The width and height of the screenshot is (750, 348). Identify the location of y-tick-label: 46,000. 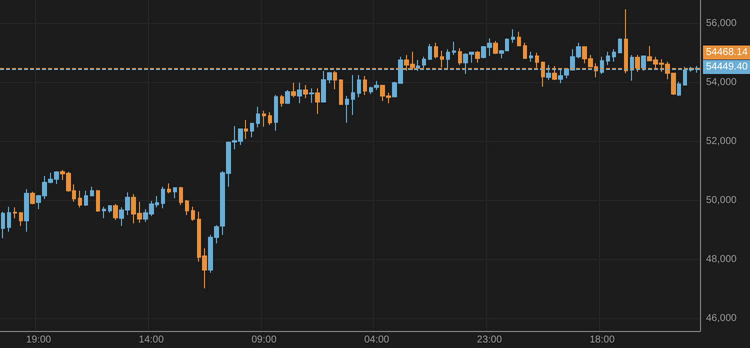
(722, 318).